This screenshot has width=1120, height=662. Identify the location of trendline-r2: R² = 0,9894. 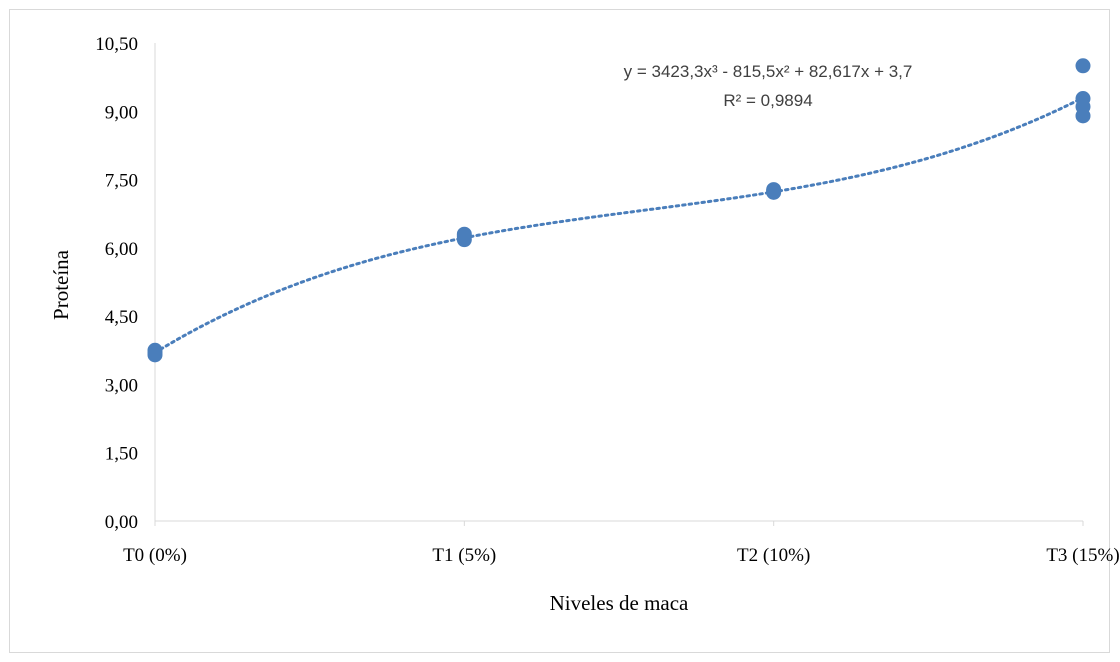
(767, 100).